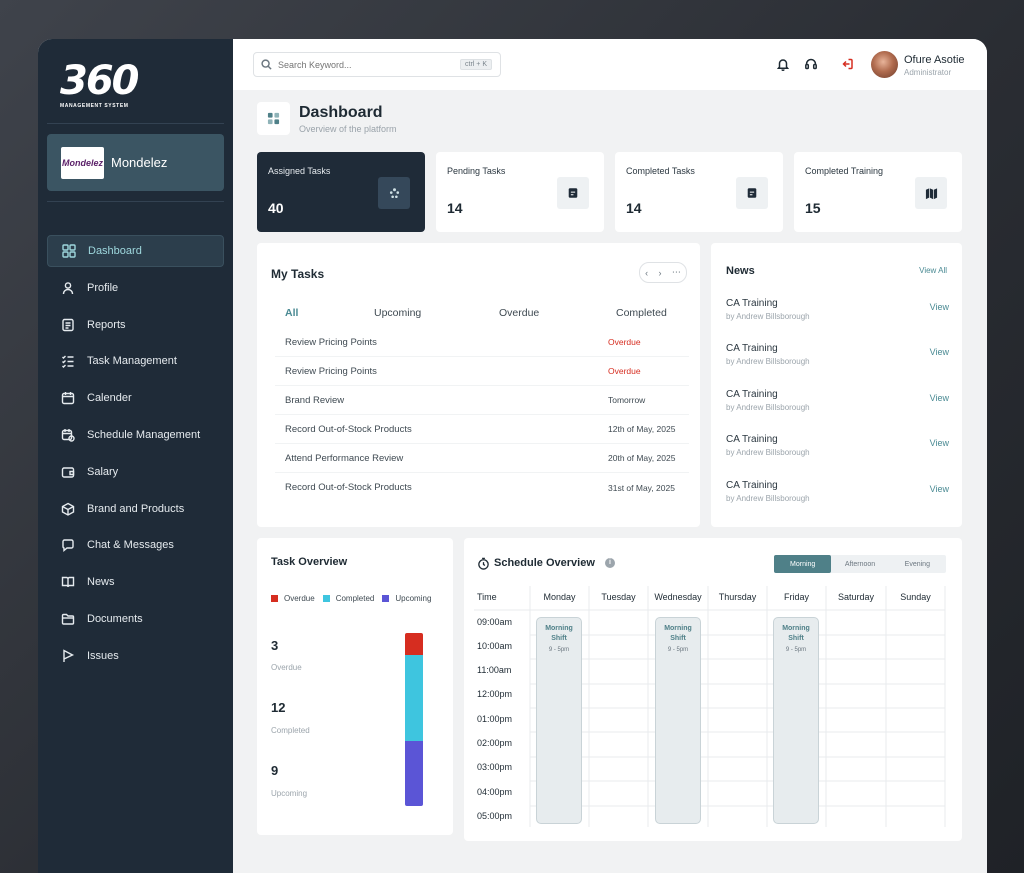  What do you see at coordinates (135, 288) in the screenshot?
I see `sidebar-item-profile: Profile` at bounding box center [135, 288].